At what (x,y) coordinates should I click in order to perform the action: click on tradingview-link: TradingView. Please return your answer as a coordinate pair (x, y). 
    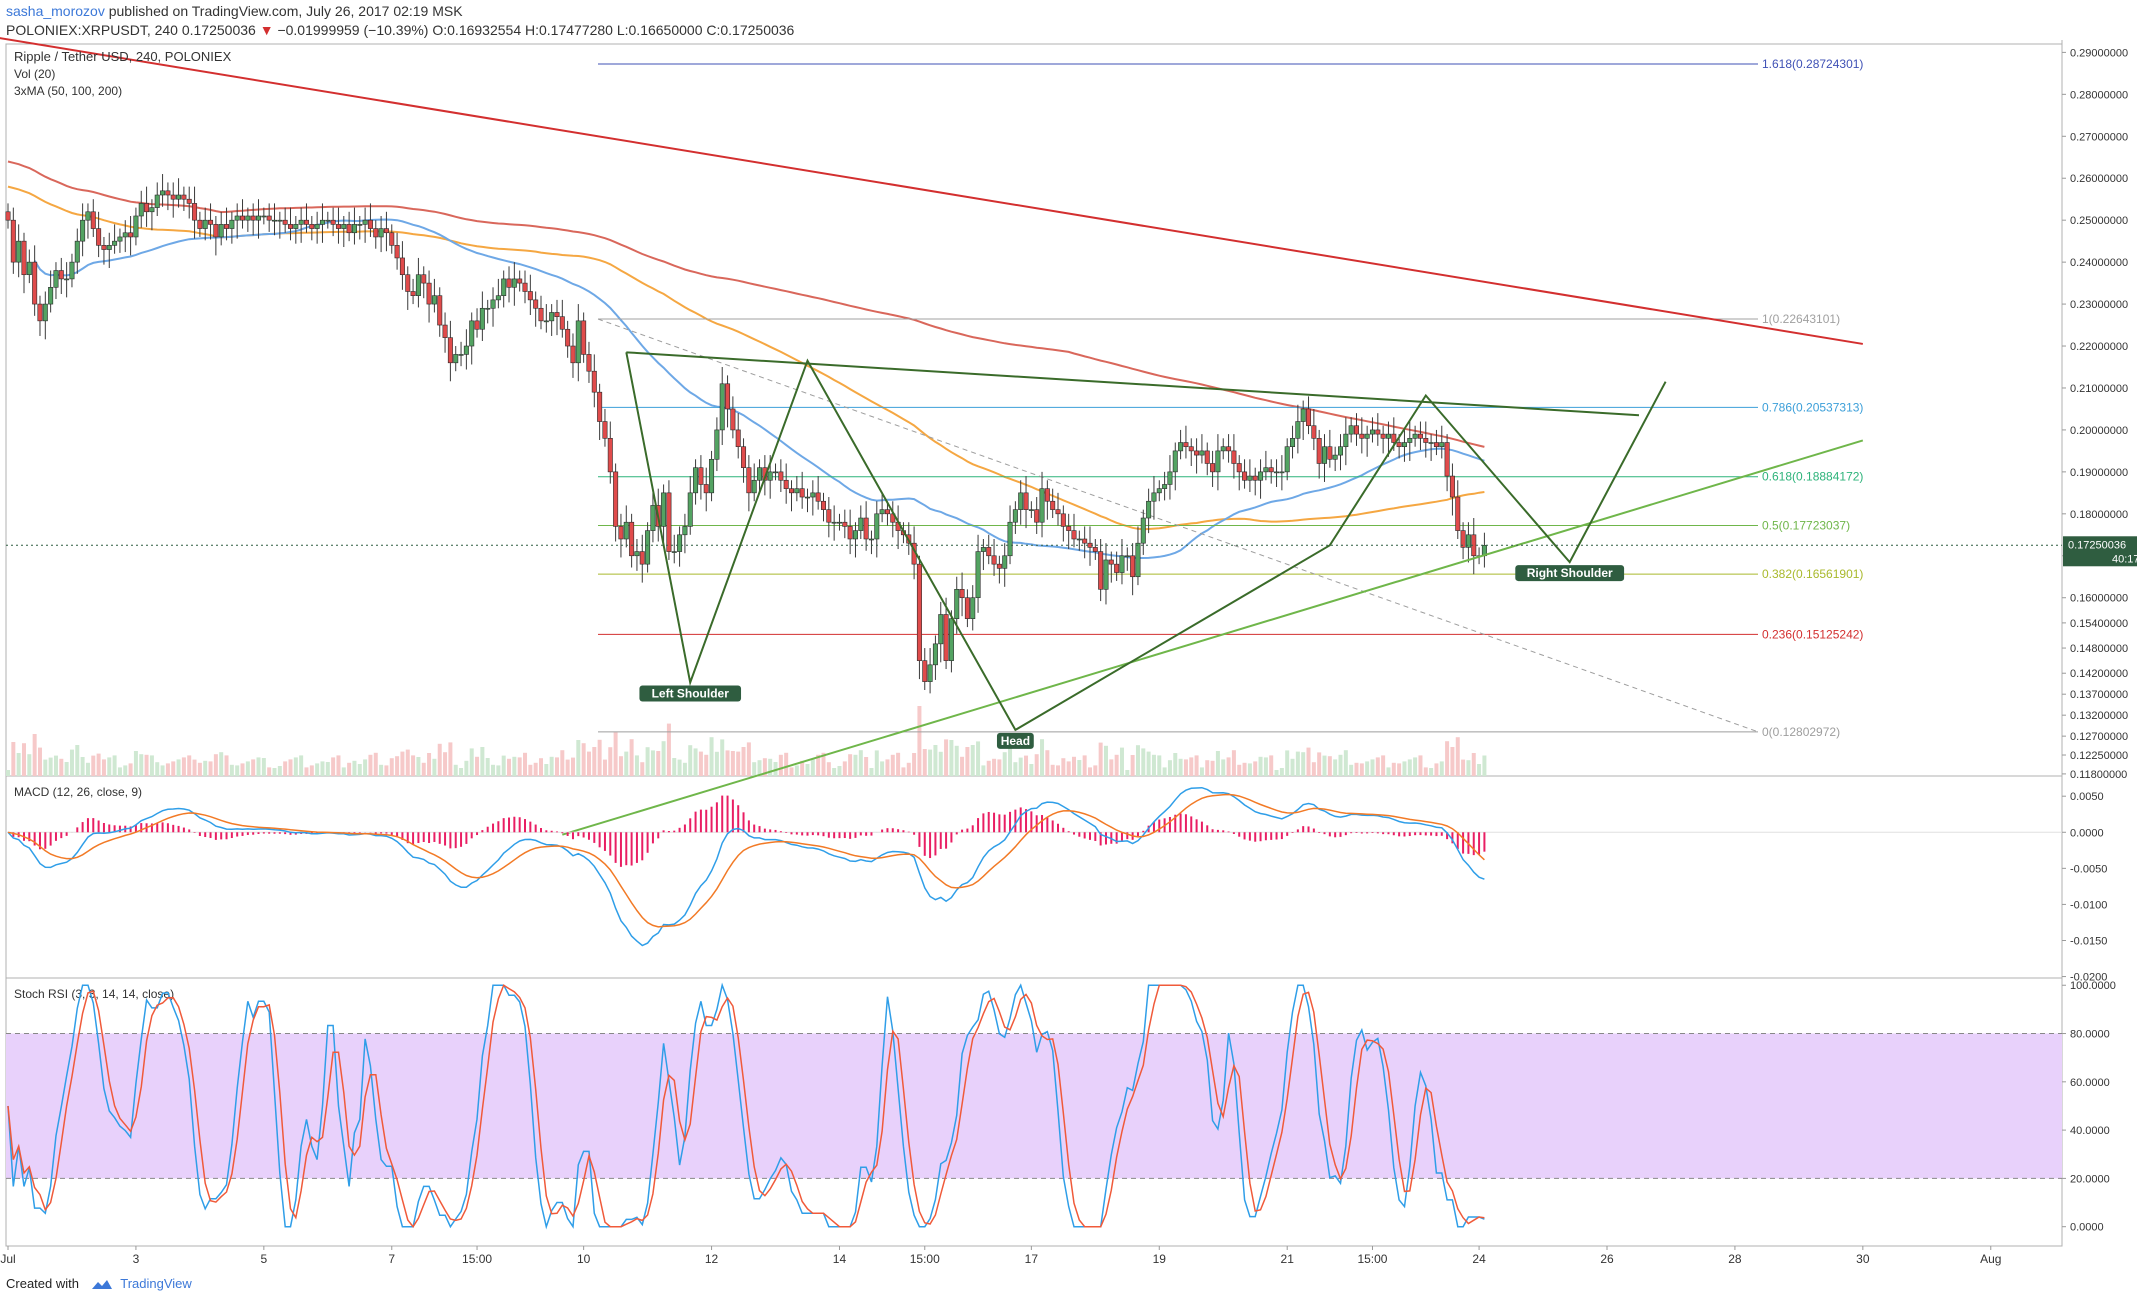
    Looking at the image, I should click on (156, 1283).